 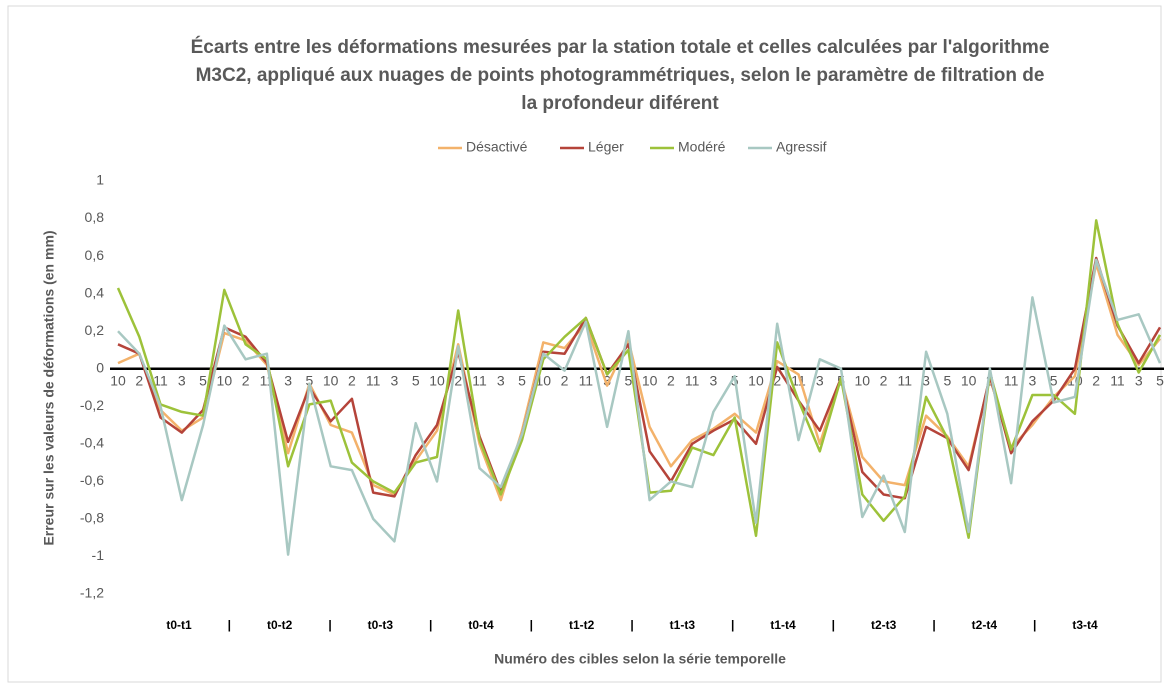 I want to click on y-tick-label: 0,8, so click(x=95, y=217).